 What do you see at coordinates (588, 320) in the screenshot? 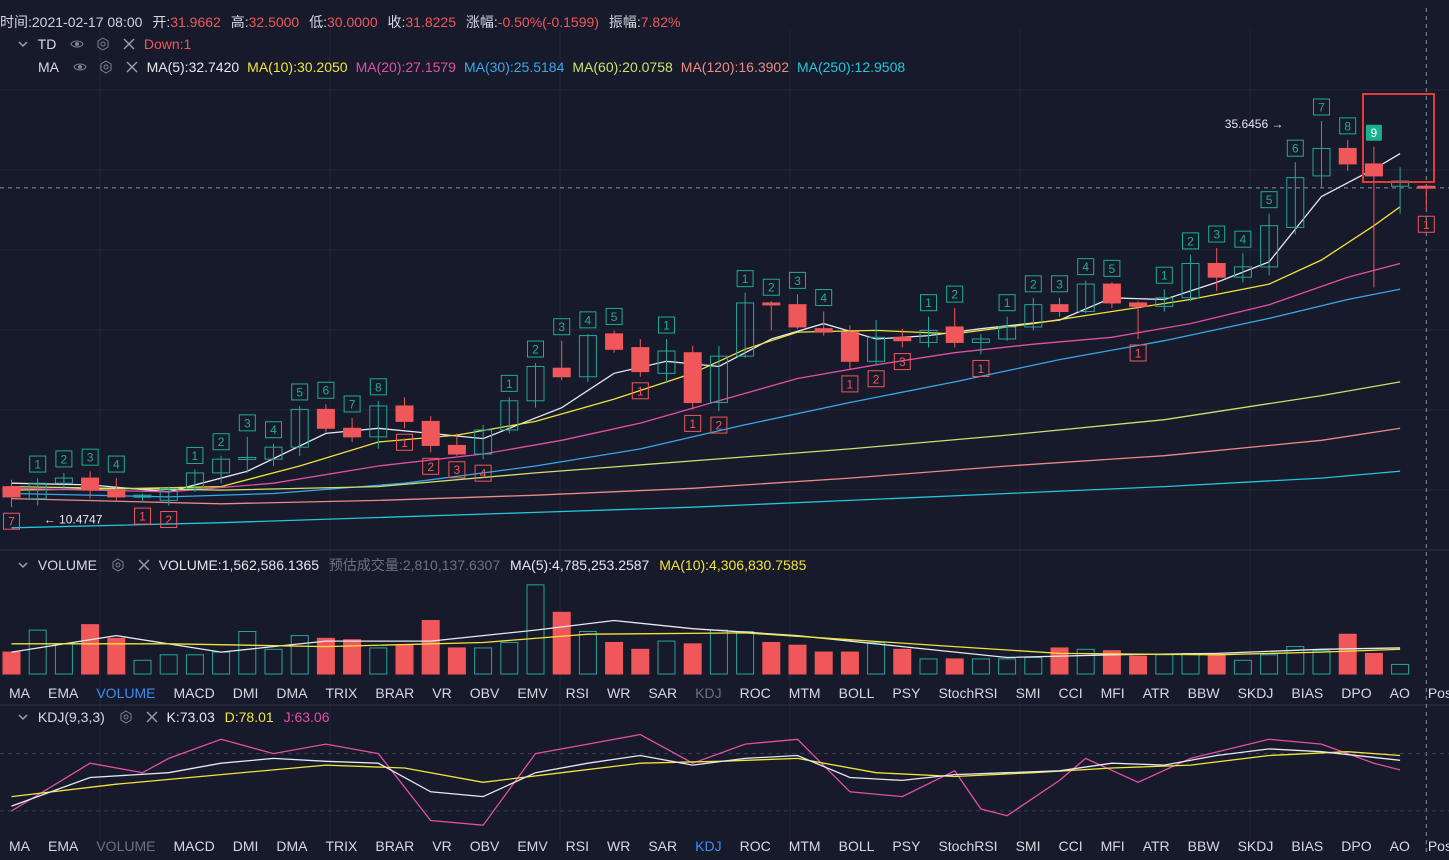
I see `td-marker-label: 4` at bounding box center [588, 320].